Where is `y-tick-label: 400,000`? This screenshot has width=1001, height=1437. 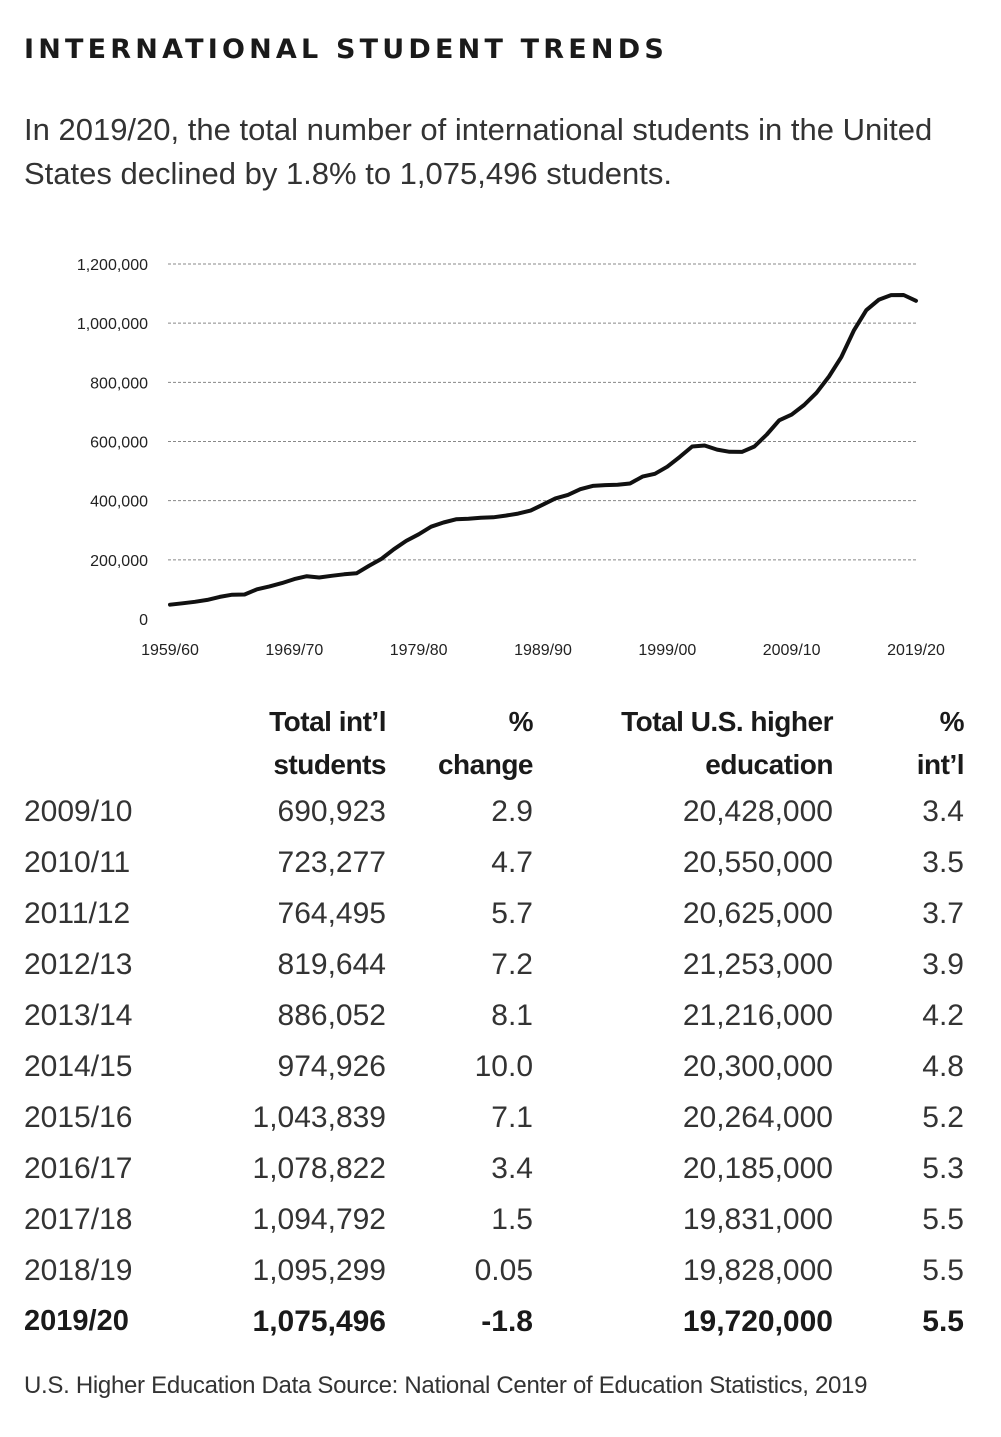
y-tick-label: 400,000 is located at coordinates (119, 502).